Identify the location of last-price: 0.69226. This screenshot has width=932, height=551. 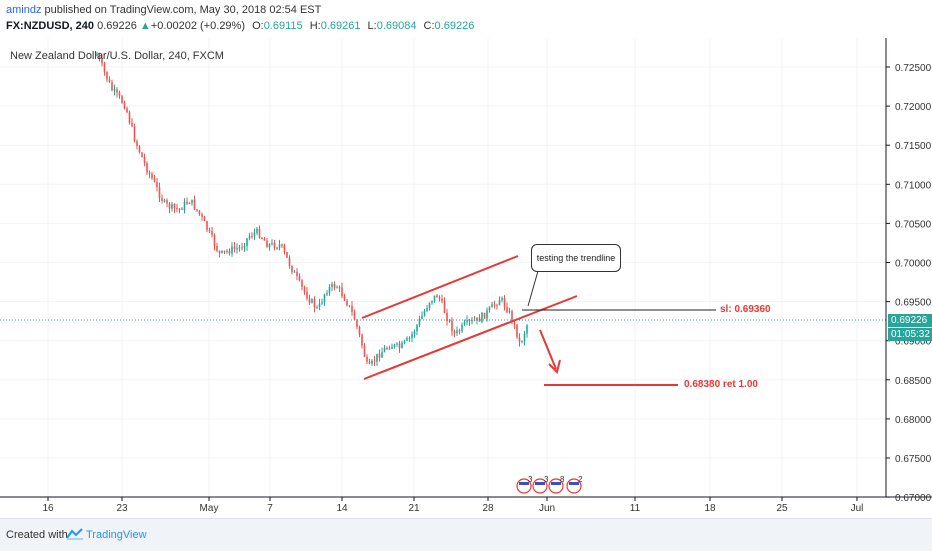
(117, 26).